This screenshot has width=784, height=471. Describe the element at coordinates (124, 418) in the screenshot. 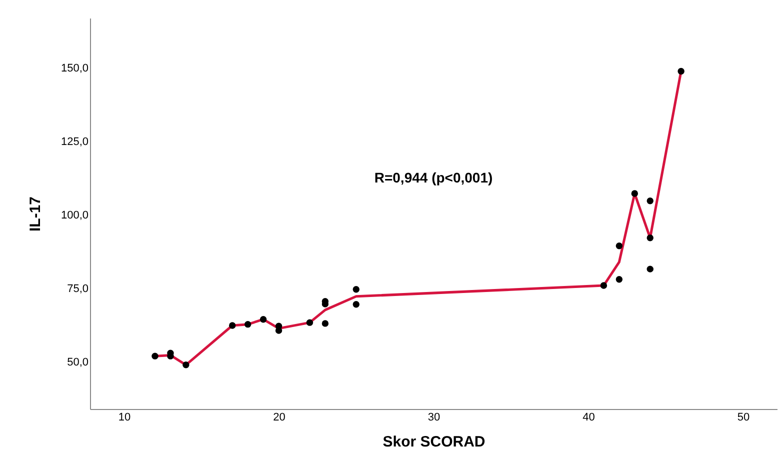

I see `x-tick-label: 10` at that location.